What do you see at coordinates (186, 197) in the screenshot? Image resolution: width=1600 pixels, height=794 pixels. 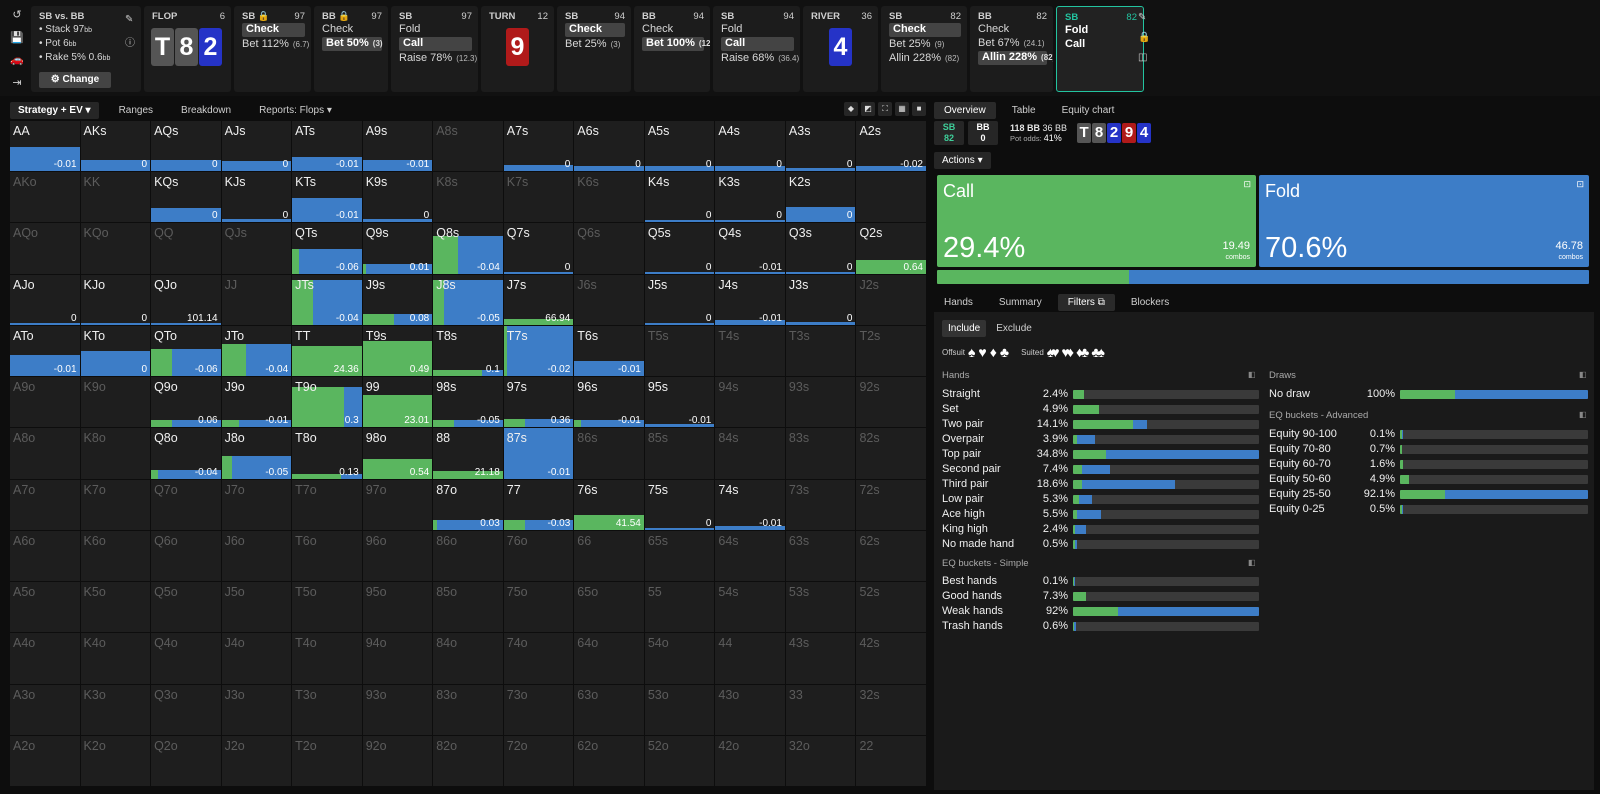 I see `hand-cell: KQs 0` at bounding box center [186, 197].